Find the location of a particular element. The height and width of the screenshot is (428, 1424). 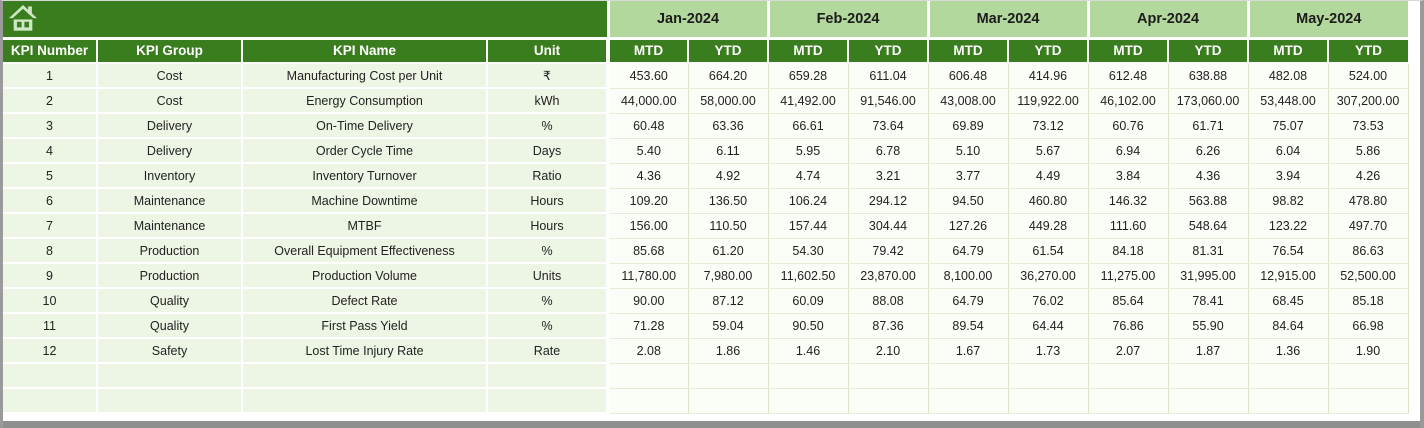

cell-value: 109.20 is located at coordinates (647, 201).